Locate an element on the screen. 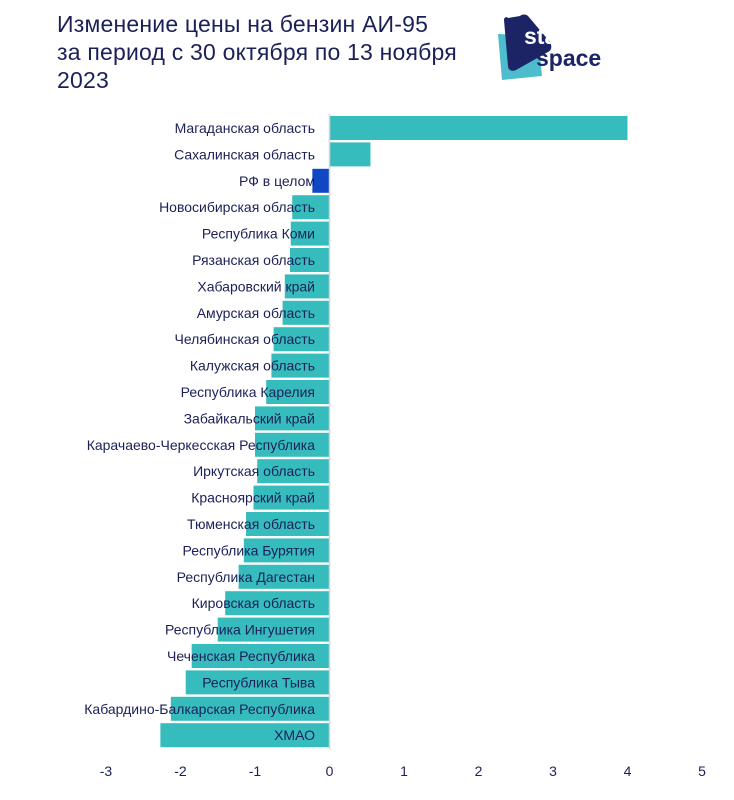 The image size is (734, 800). category-label-8: Амурская область is located at coordinates (256, 313).